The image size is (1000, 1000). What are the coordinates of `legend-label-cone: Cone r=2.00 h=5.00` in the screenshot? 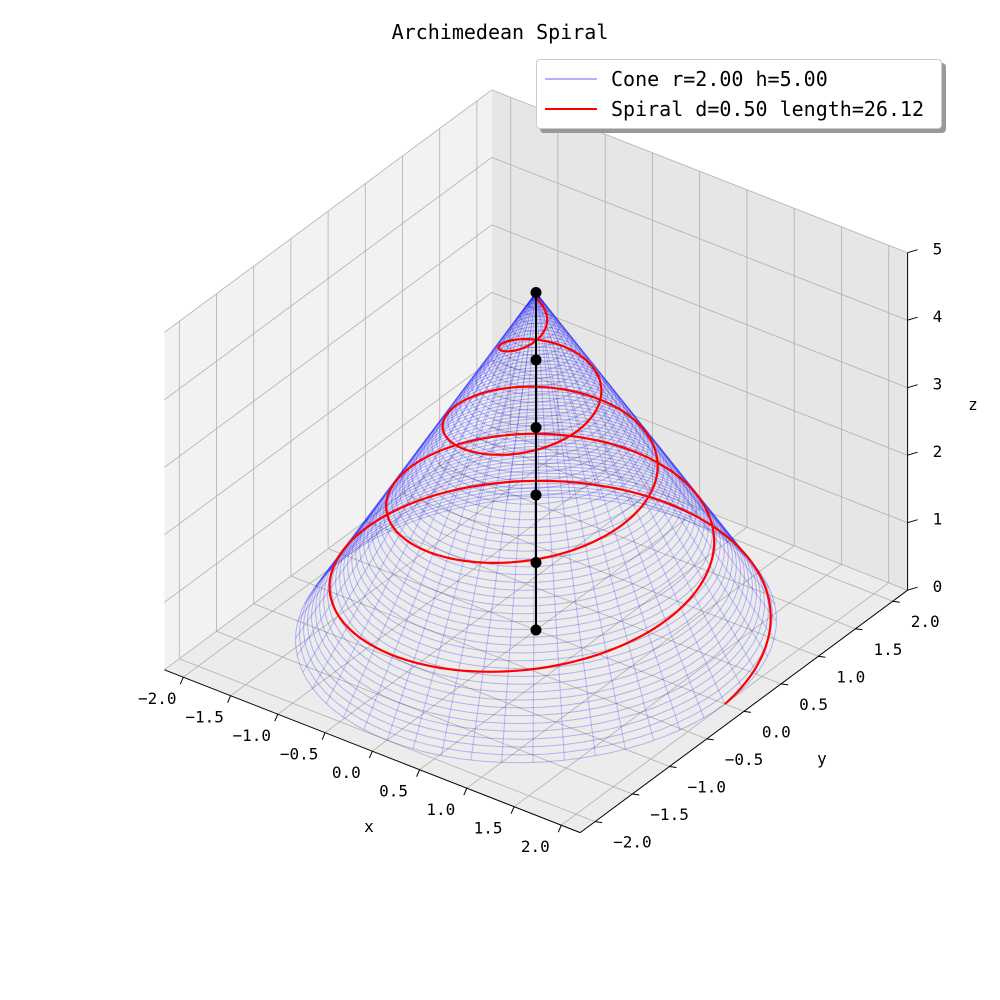 It's located at (719, 79).